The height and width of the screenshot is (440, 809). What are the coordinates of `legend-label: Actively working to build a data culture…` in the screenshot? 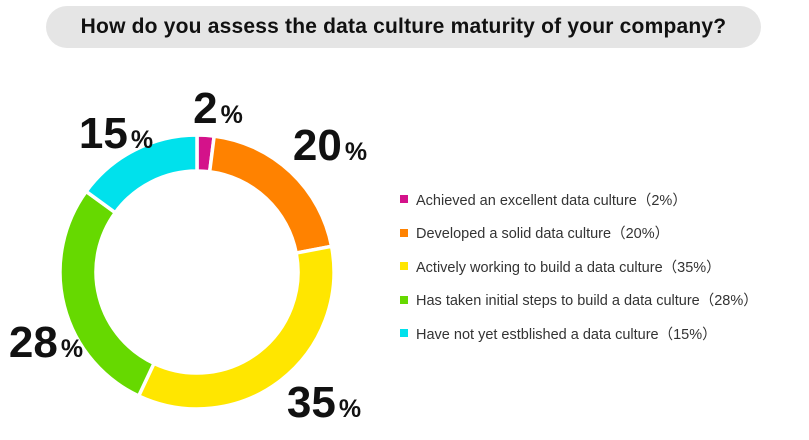 It's located at (568, 267).